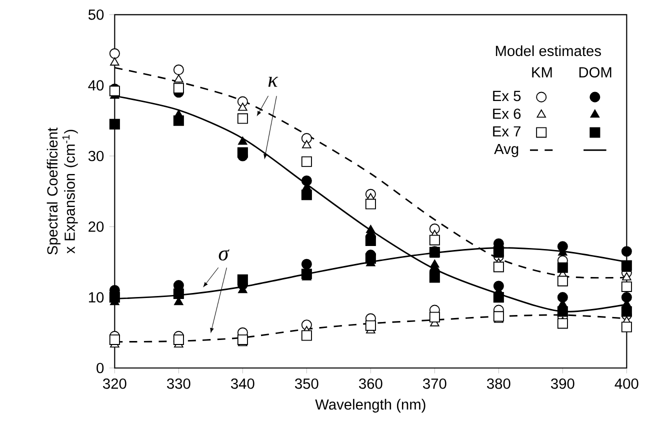 Image resolution: width=652 pixels, height=431 pixels. What do you see at coordinates (100, 368) in the screenshot?
I see `y-tick-label: 0` at bounding box center [100, 368].